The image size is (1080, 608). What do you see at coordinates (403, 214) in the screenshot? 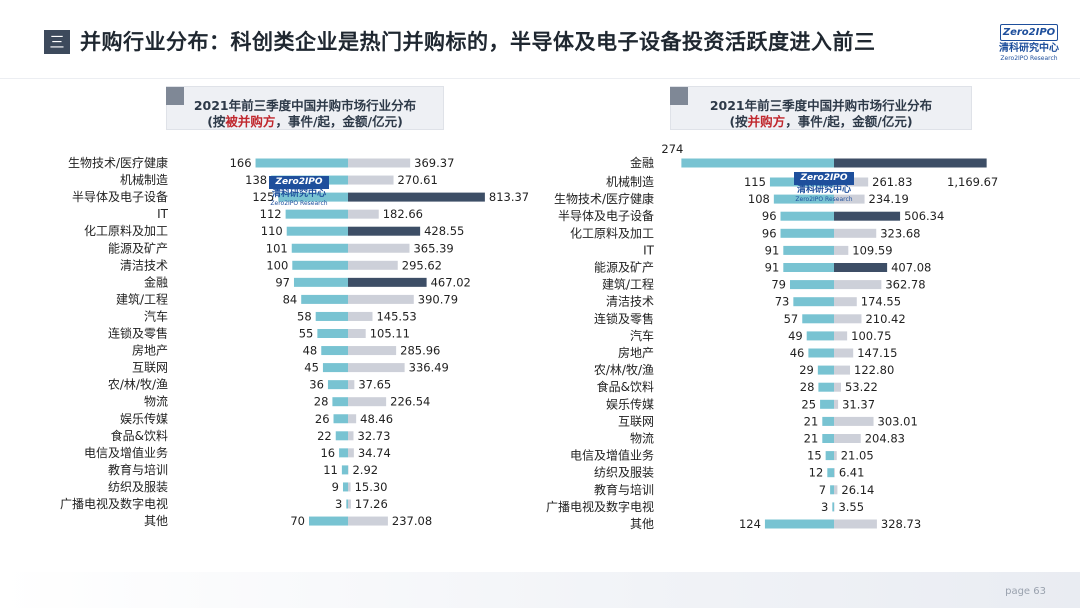
I see `amount-value-label: 182.66` at bounding box center [403, 214].